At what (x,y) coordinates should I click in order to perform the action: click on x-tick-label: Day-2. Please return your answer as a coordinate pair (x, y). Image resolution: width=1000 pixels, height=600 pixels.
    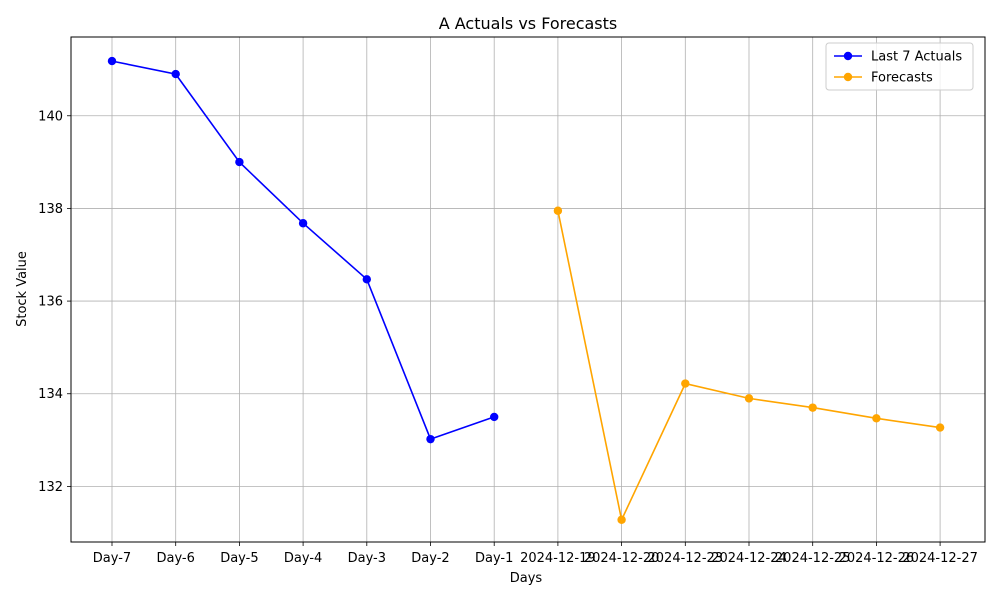
    Looking at the image, I should click on (430, 558).